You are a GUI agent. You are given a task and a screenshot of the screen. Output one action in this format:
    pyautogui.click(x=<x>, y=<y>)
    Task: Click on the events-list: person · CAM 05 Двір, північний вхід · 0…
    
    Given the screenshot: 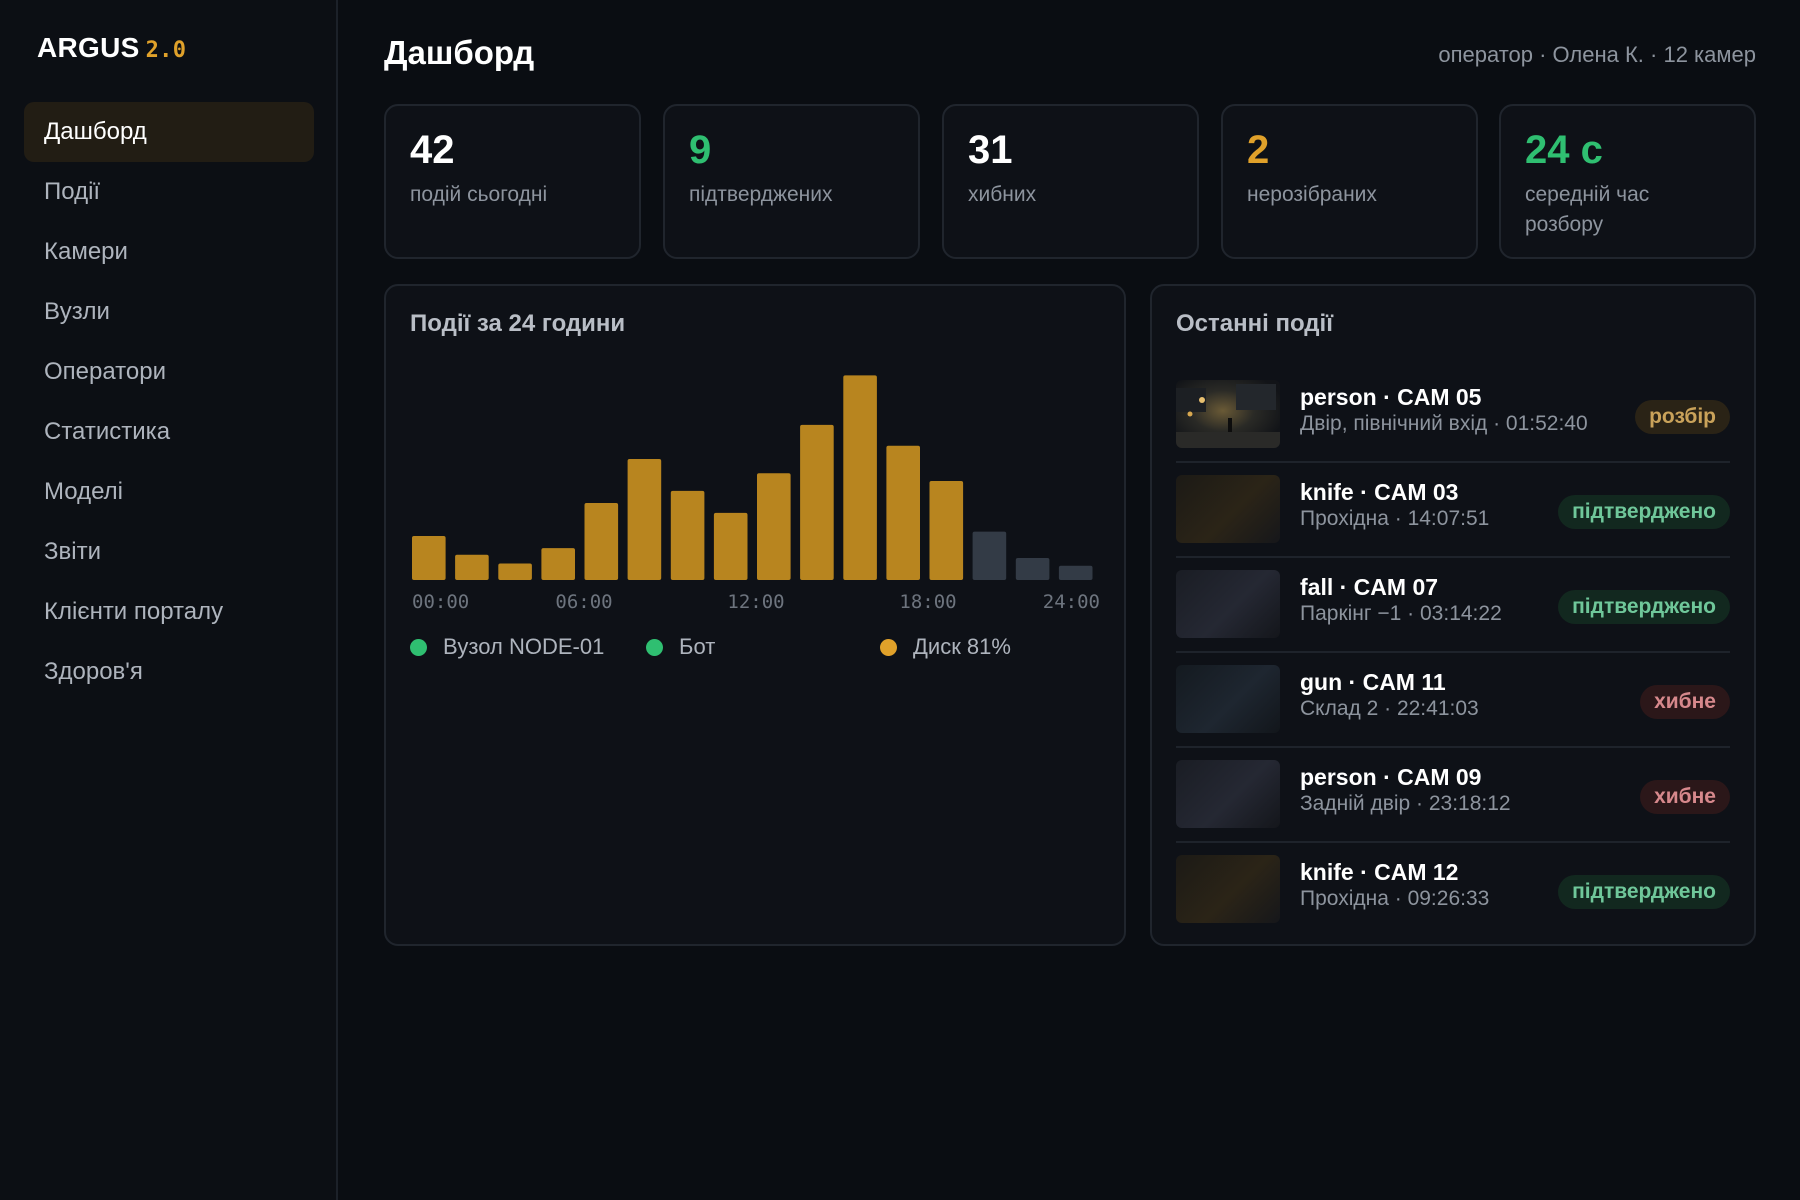 What is the action you would take?
    pyautogui.click(x=1453, y=652)
    